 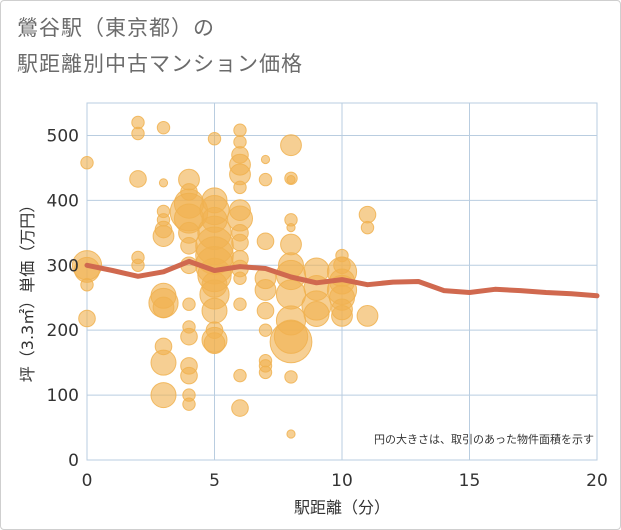 I want to click on x-tick-label: 10, so click(x=342, y=481).